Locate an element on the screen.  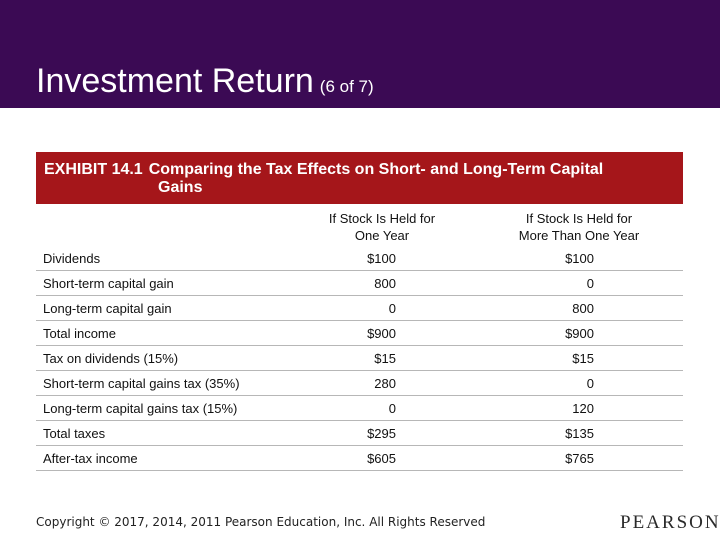
table-row: Total income $900 $900 is located at coordinates (359, 333).